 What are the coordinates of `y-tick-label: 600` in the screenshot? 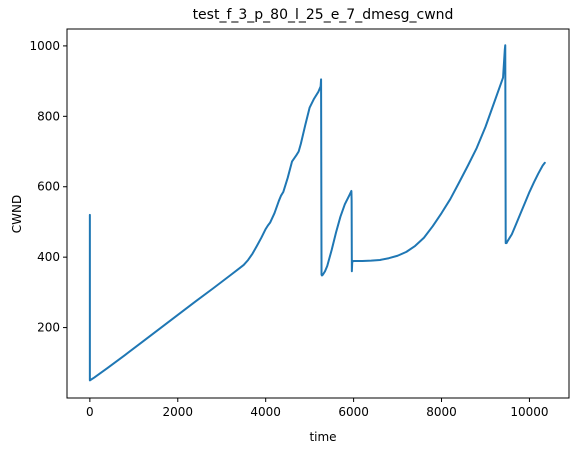 It's located at (48, 187).